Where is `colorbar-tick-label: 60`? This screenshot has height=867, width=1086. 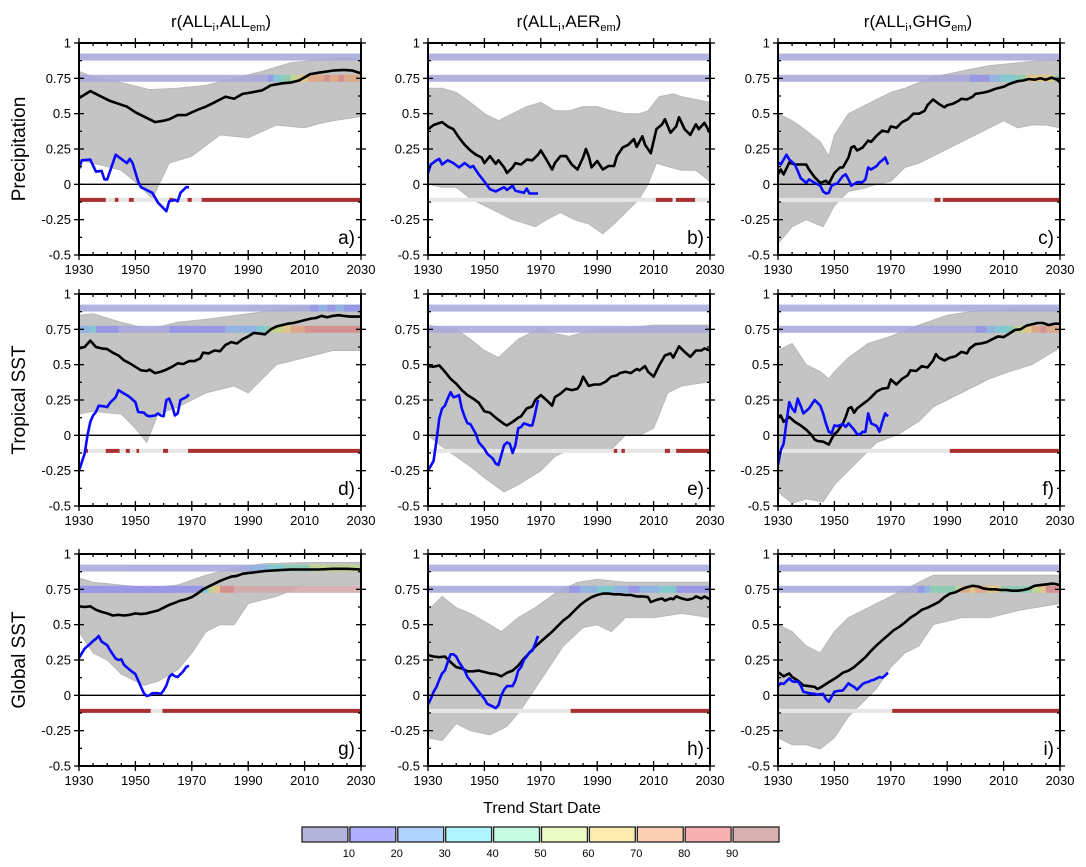
colorbar-tick-label: 60 is located at coordinates (588, 854).